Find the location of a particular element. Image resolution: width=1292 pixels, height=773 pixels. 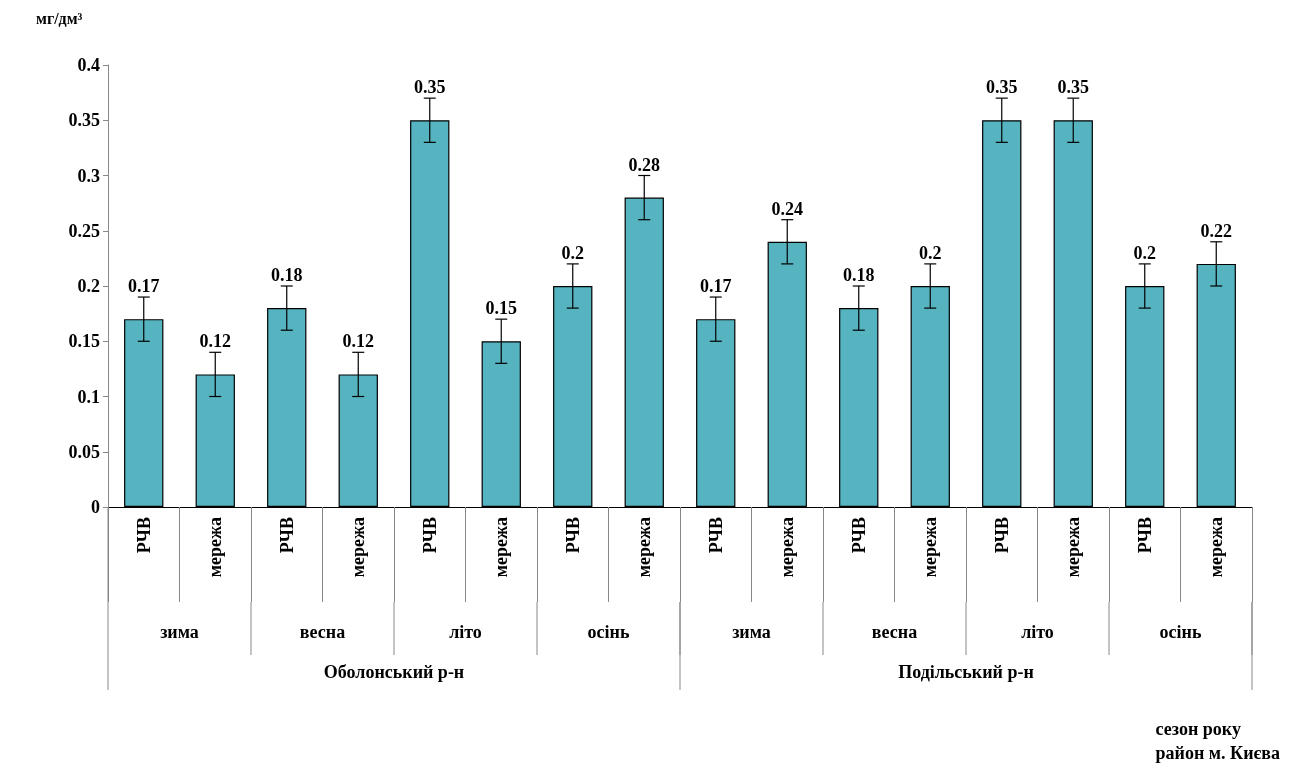

y-tick-label: 0.3 is located at coordinates (88, 175).